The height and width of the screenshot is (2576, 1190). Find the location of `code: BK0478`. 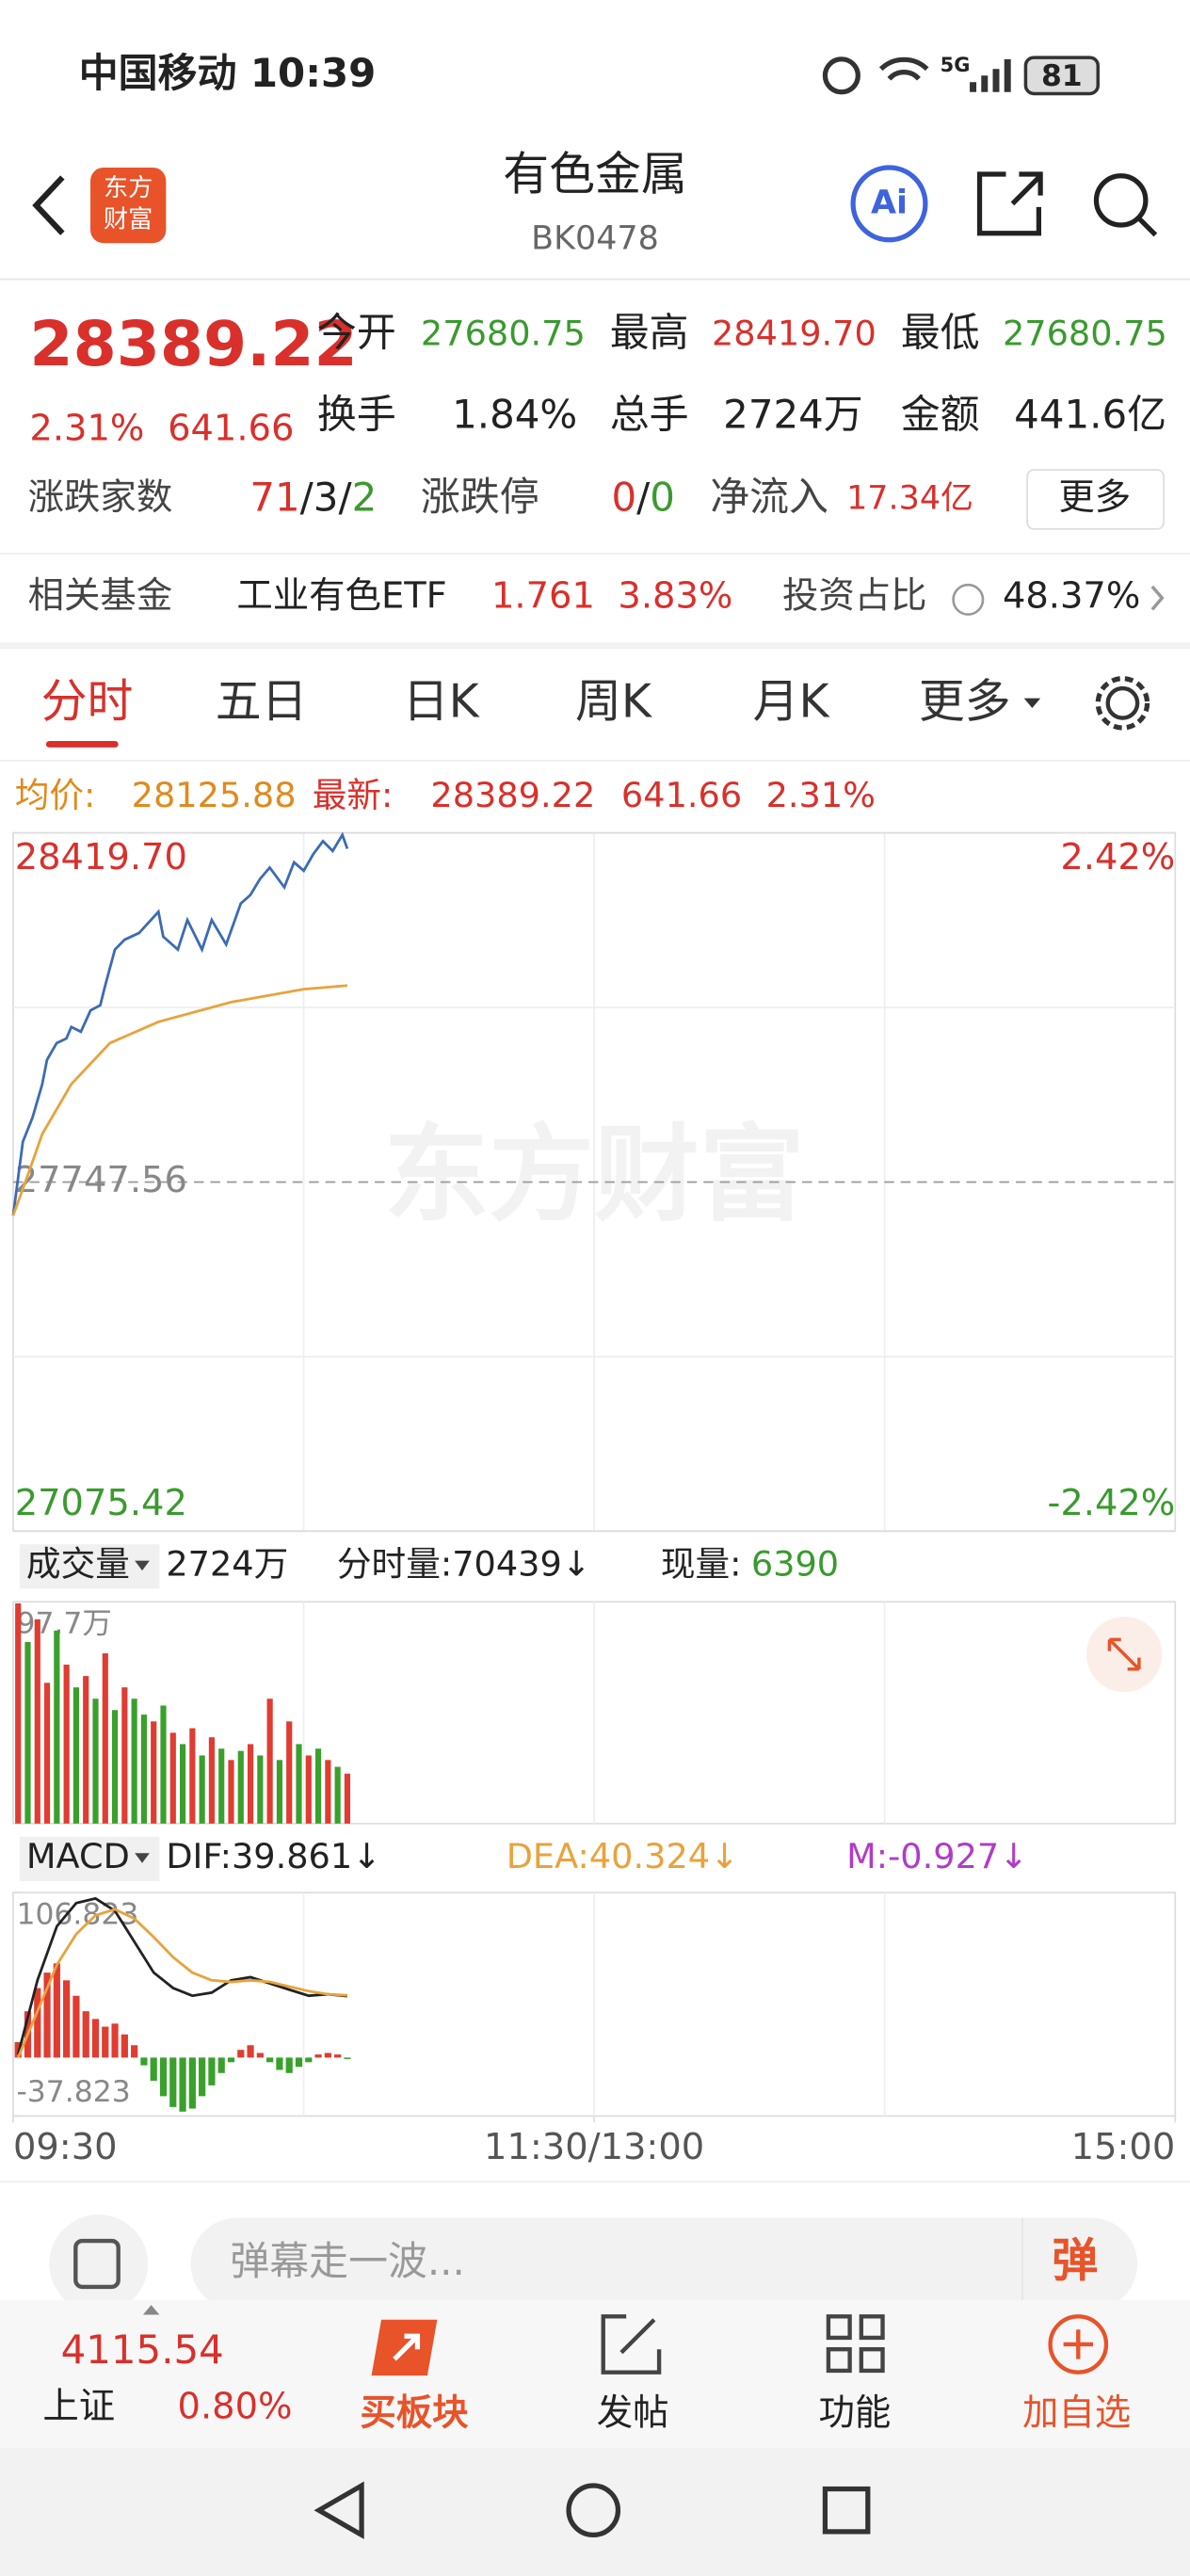

code: BK0478 is located at coordinates (595, 239).